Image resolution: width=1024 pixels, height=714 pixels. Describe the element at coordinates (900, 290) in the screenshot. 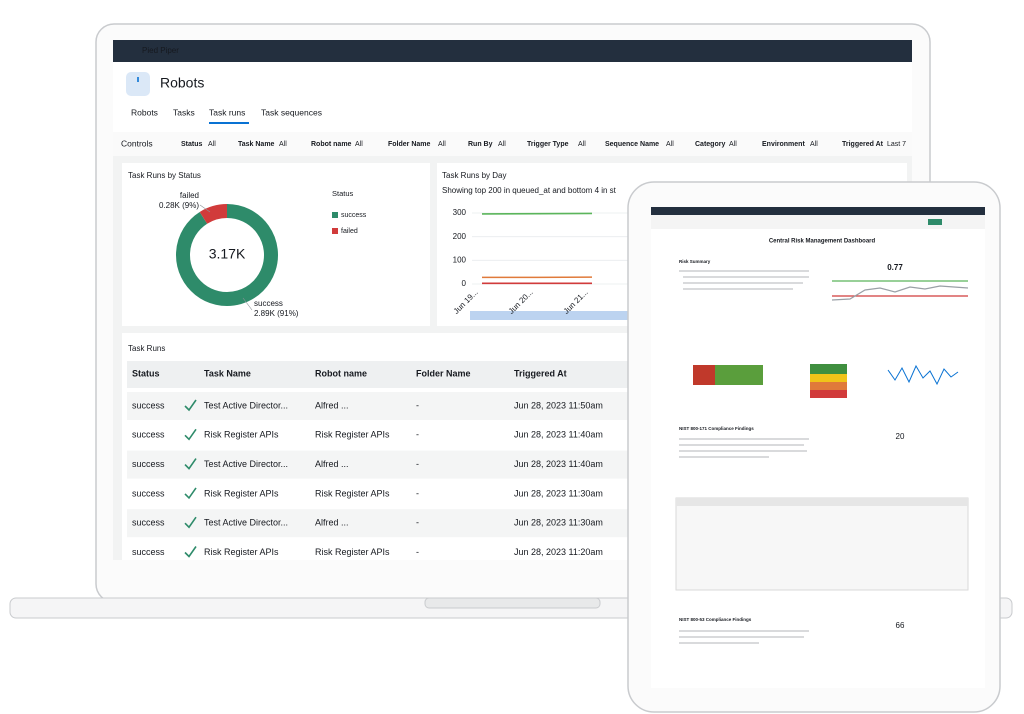

I see `tablet-score-chart` at that location.